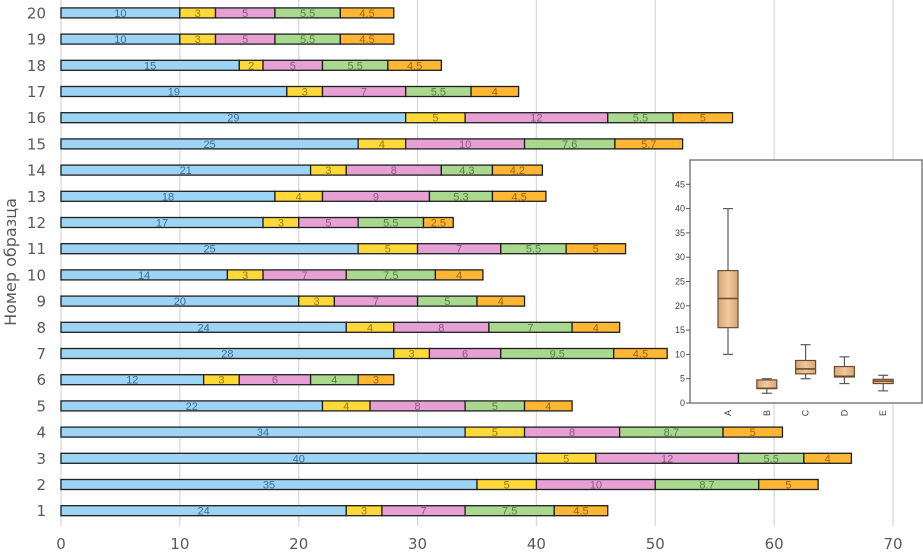  Describe the element at coordinates (844, 370) in the screenshot. I see `box-d` at that location.